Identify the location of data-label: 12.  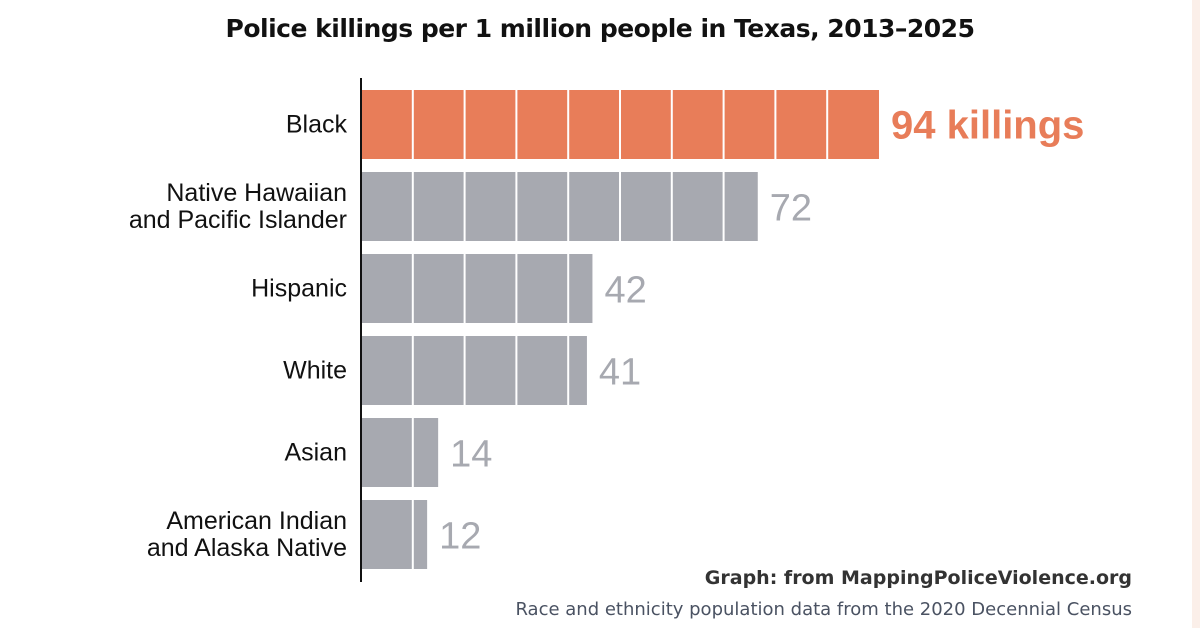
(460, 537).